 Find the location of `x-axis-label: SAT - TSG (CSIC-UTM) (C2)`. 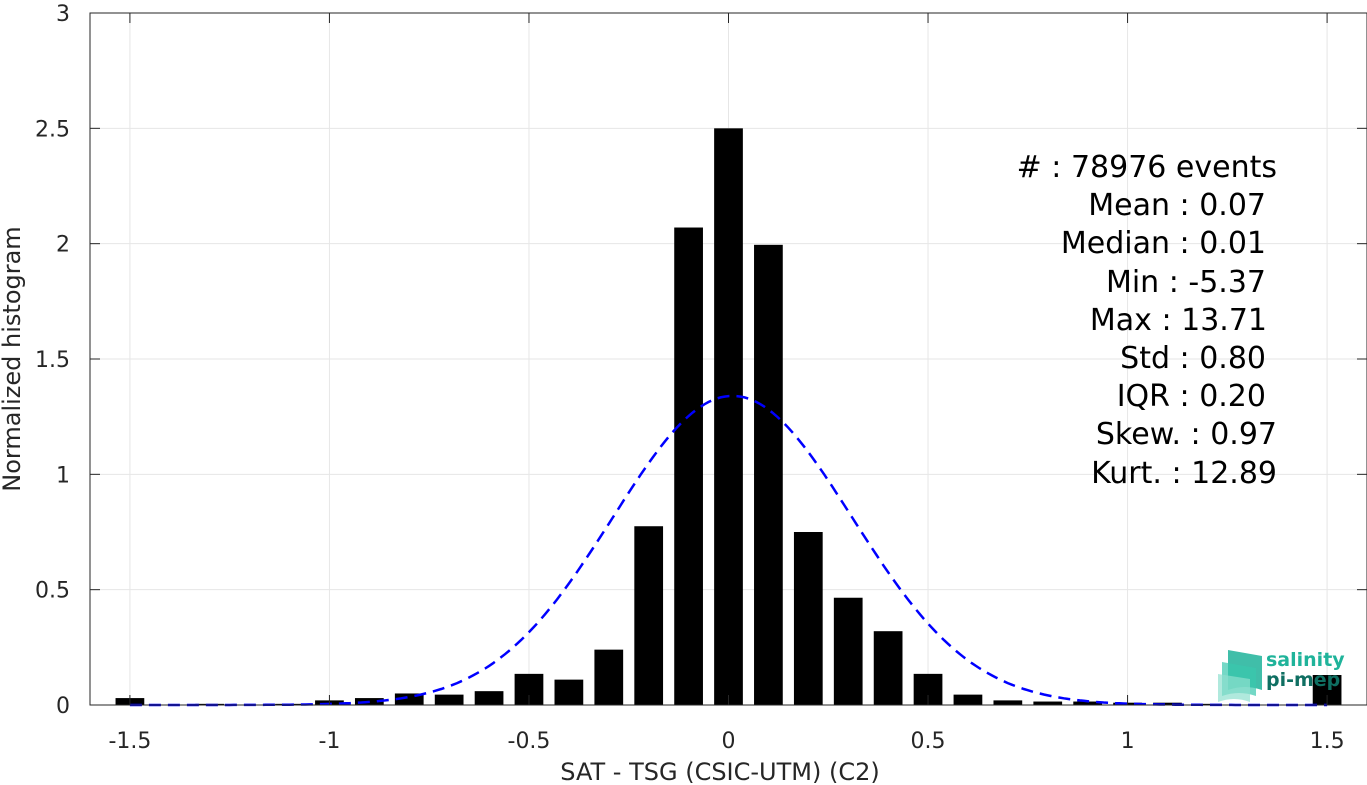

x-axis-label: SAT - TSG (CSIC-UTM) (C2) is located at coordinates (719, 771).